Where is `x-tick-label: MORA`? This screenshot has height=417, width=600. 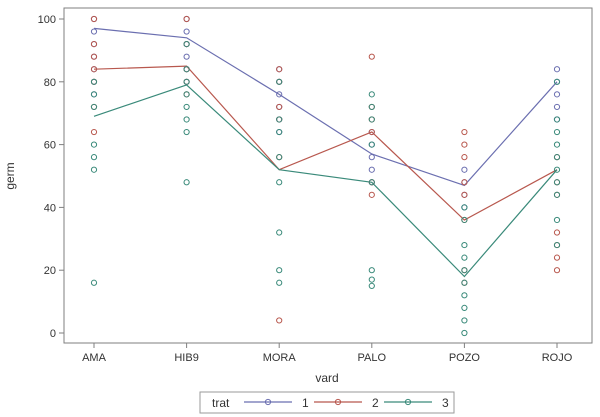
x-tick-label: MORA is located at coordinates (280, 358).